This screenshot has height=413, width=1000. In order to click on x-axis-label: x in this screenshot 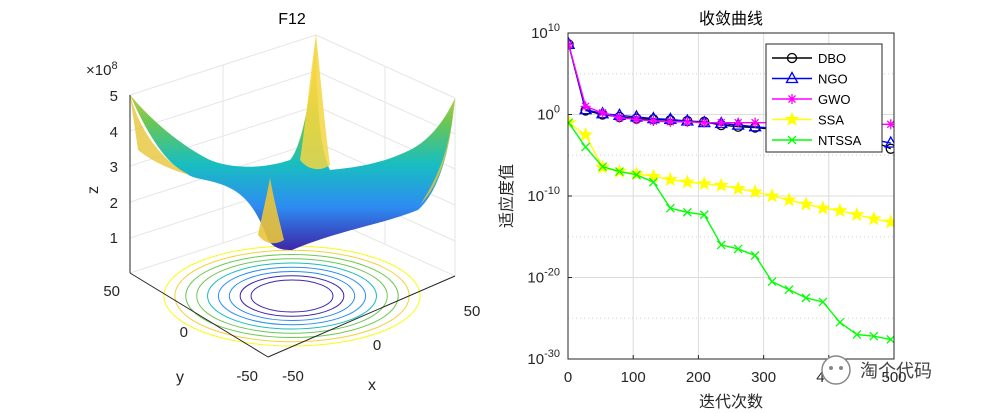, I will do `click(372, 385)`.